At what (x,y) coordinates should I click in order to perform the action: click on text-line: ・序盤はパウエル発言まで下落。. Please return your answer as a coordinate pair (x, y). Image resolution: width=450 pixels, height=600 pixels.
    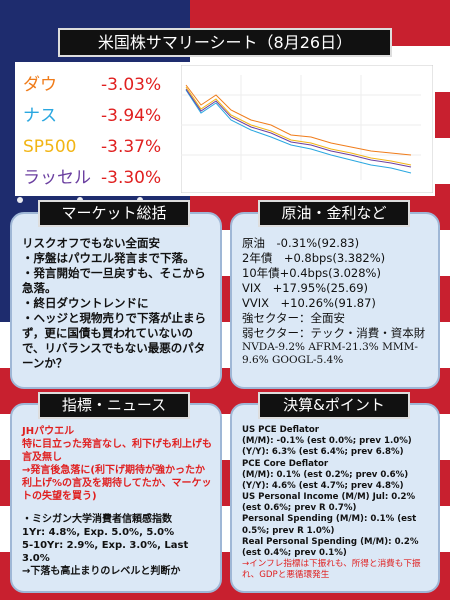
    Looking at the image, I should click on (108, 257).